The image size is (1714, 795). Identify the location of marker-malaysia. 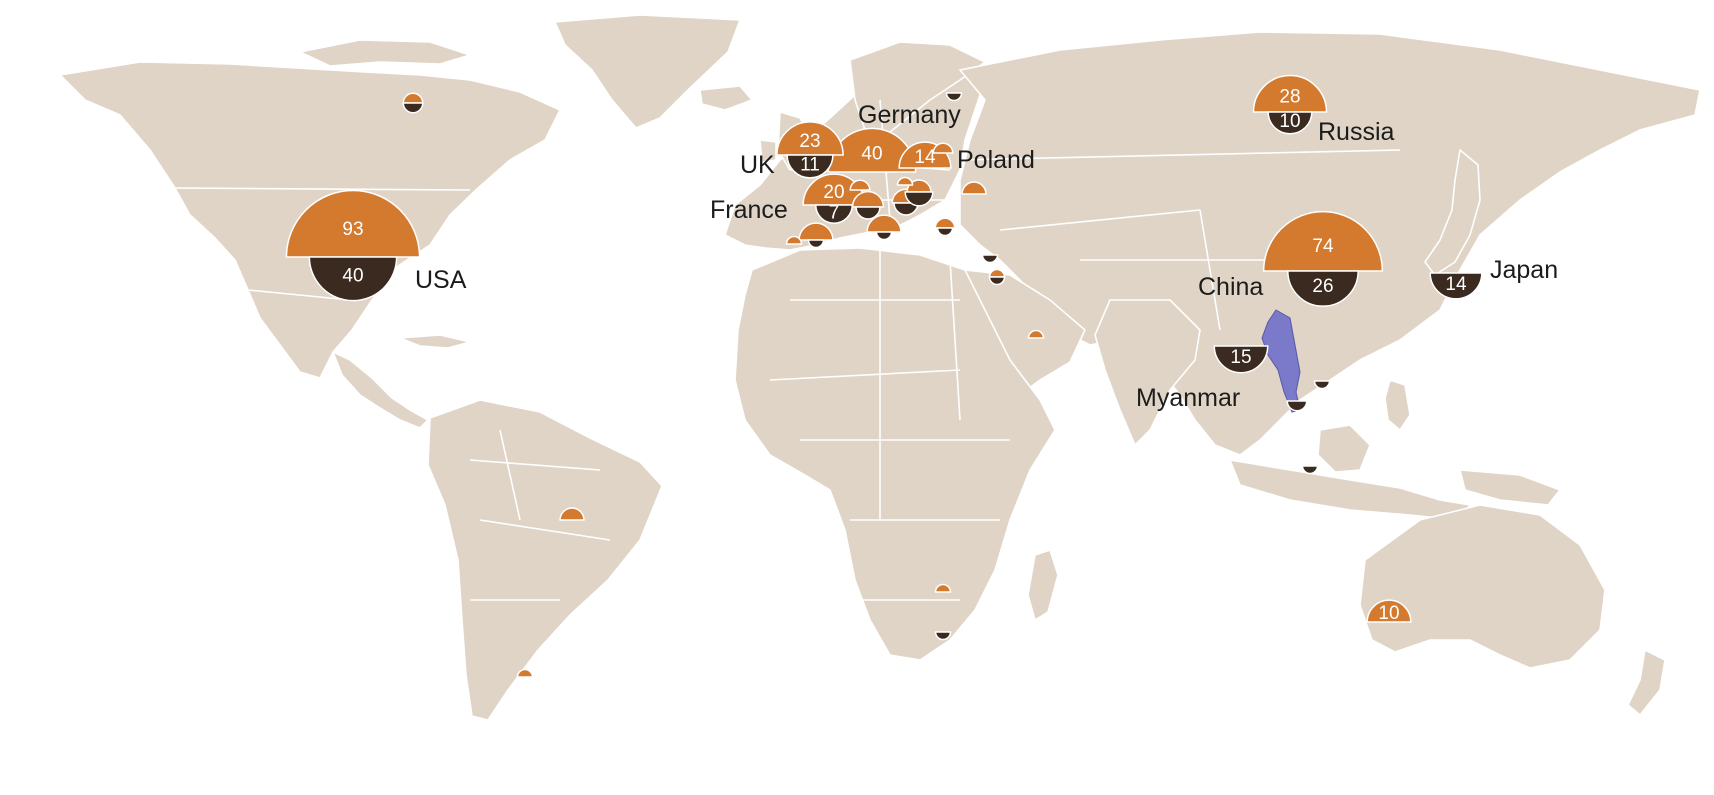
(1310, 470).